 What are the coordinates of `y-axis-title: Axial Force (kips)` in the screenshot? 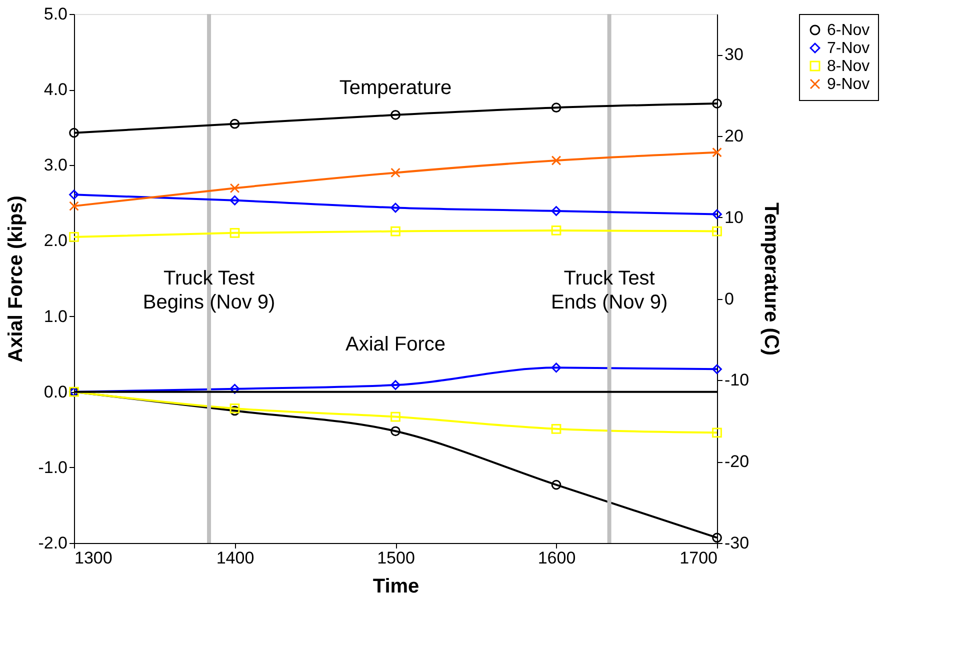 It's located at (16, 279).